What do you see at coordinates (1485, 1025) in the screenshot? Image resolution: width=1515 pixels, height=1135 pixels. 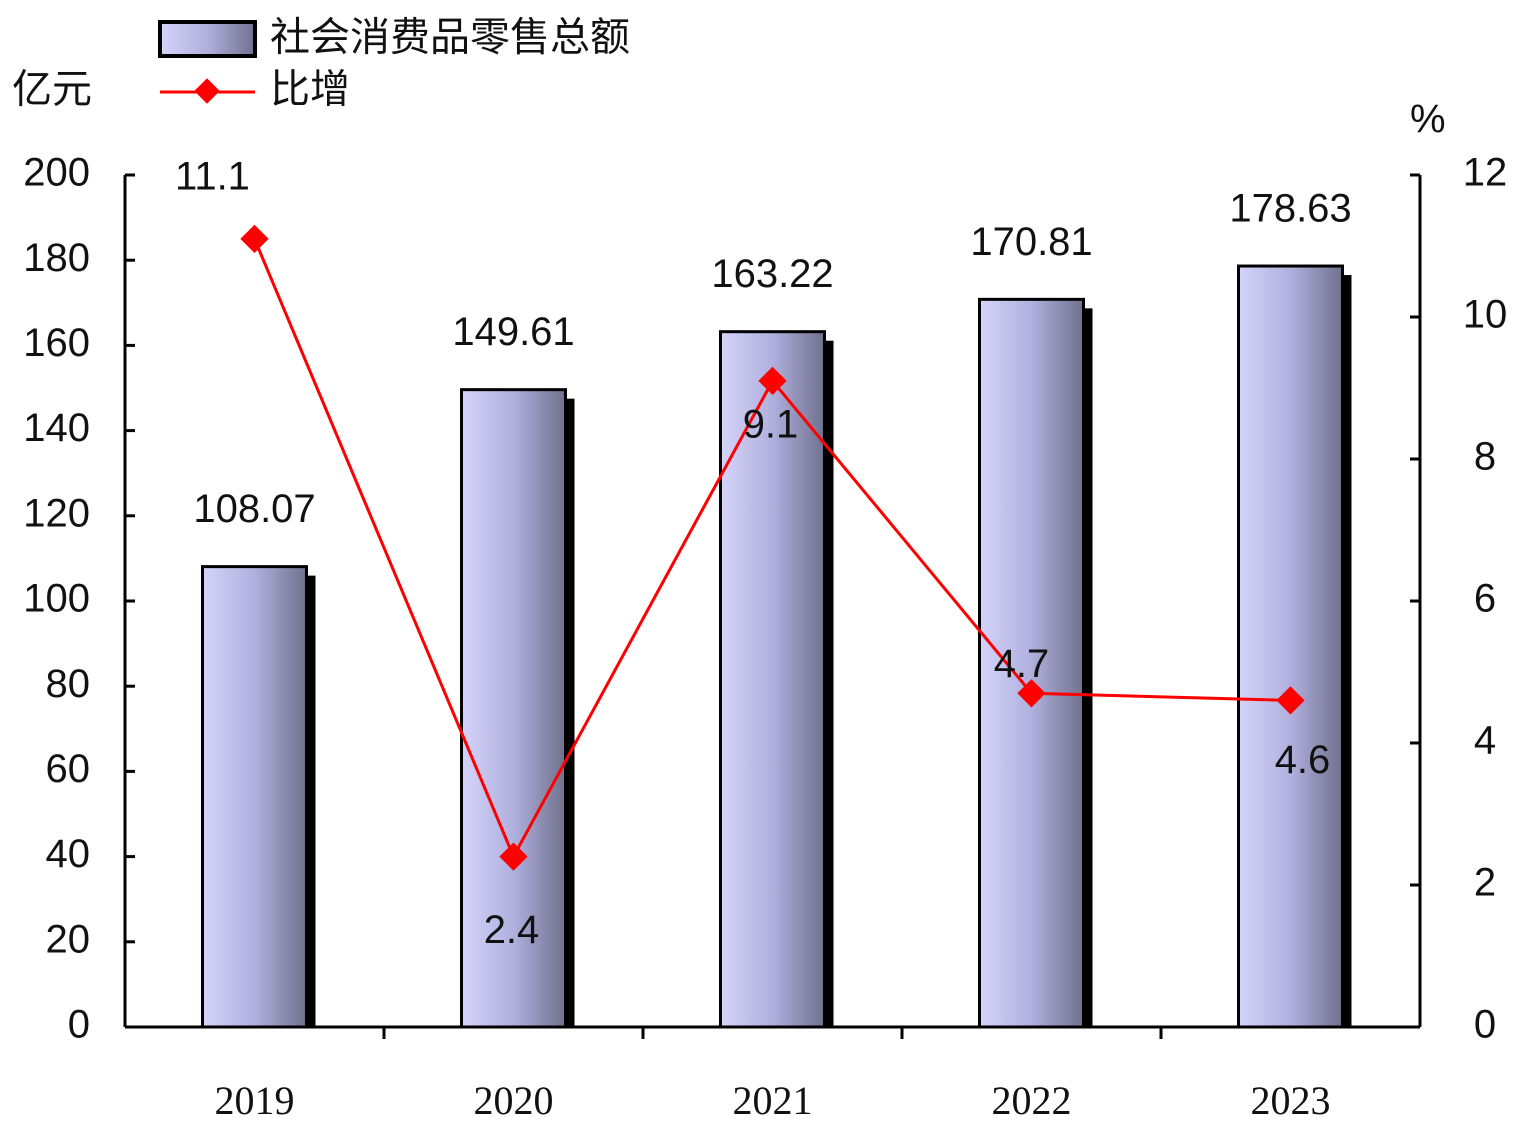 I see `y2-tick-label: 0` at bounding box center [1485, 1025].